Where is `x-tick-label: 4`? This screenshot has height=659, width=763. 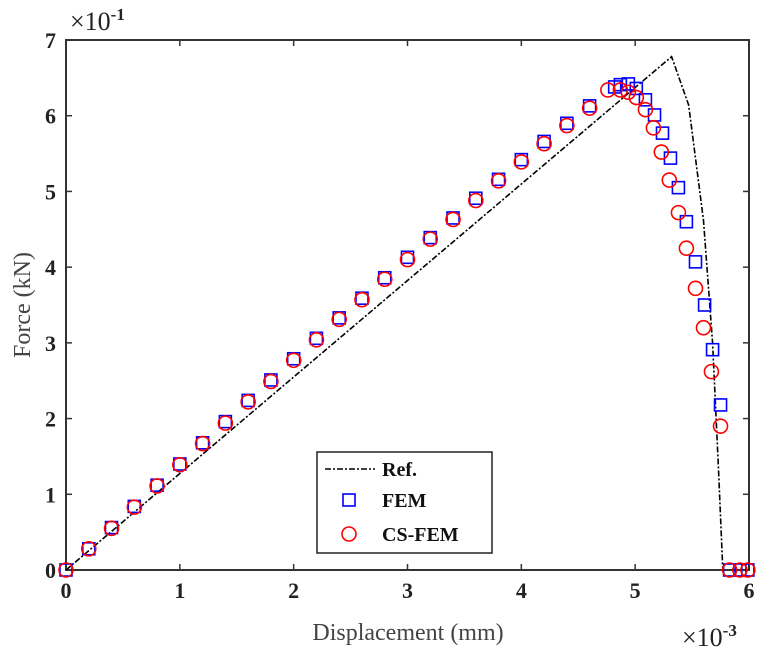 x-tick-label: 4 is located at coordinates (521, 590).